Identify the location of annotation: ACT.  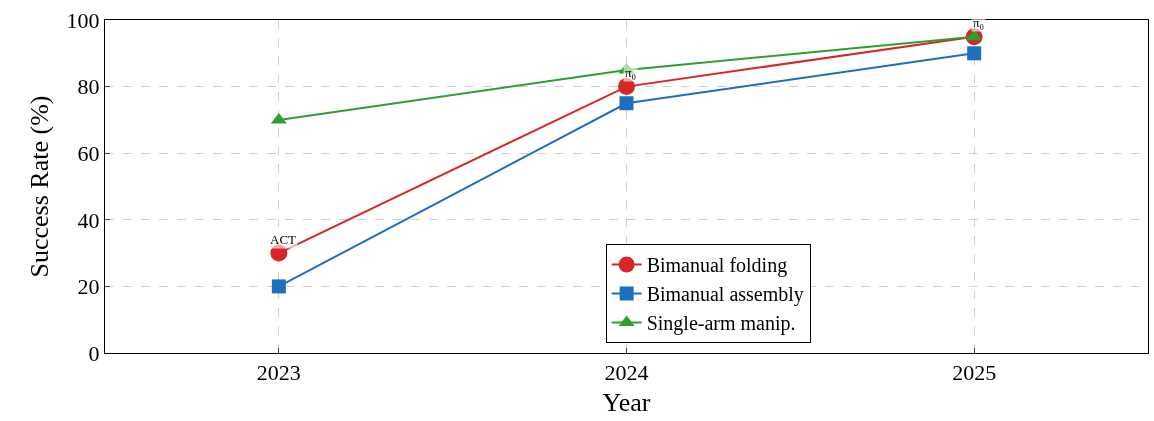
(283, 239).